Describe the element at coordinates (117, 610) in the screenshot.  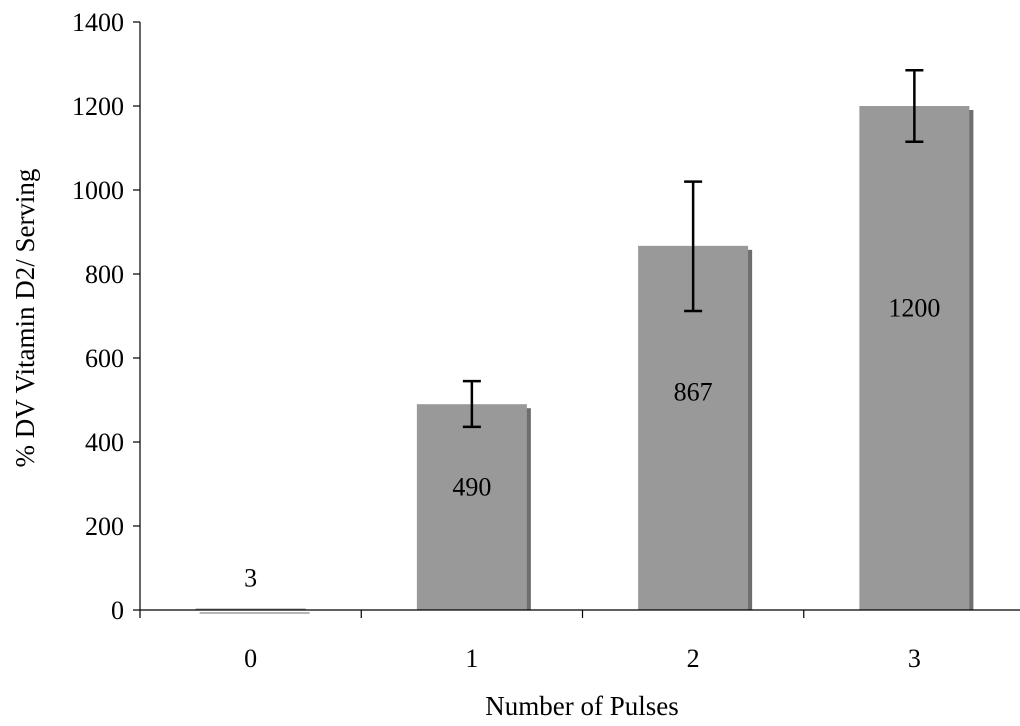
I see `y-tick-label: 0` at that location.